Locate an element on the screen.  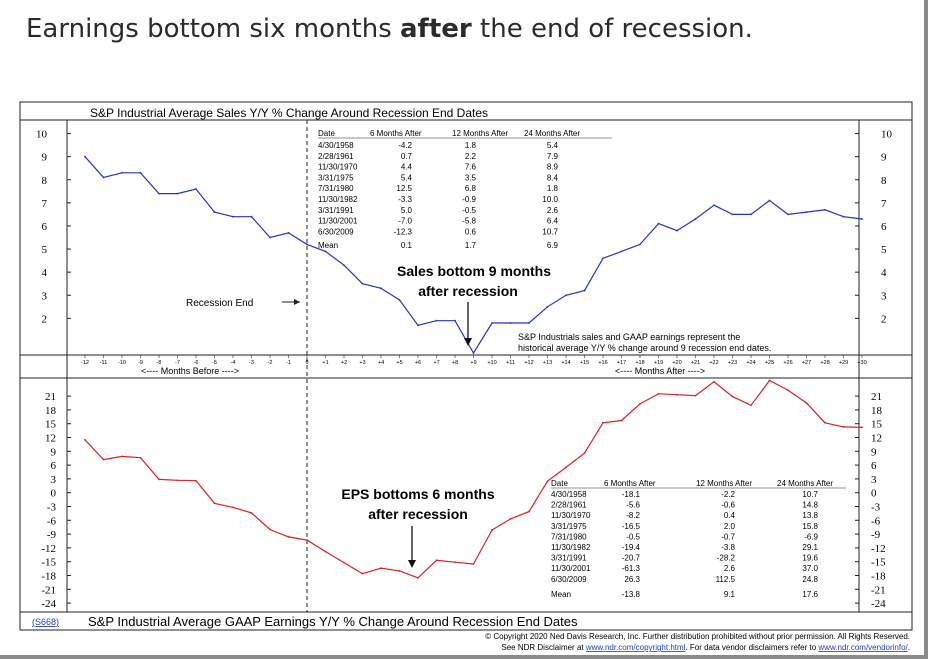
bottom-ytick-left: 6 is located at coordinates (54, 466).